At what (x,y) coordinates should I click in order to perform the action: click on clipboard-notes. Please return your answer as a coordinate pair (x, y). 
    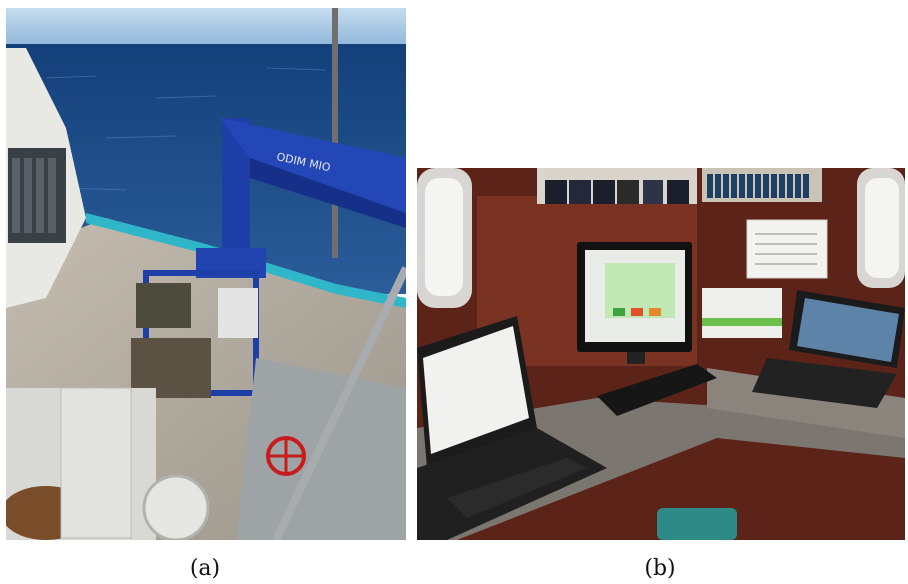
    Looking at the image, I should click on (787, 249).